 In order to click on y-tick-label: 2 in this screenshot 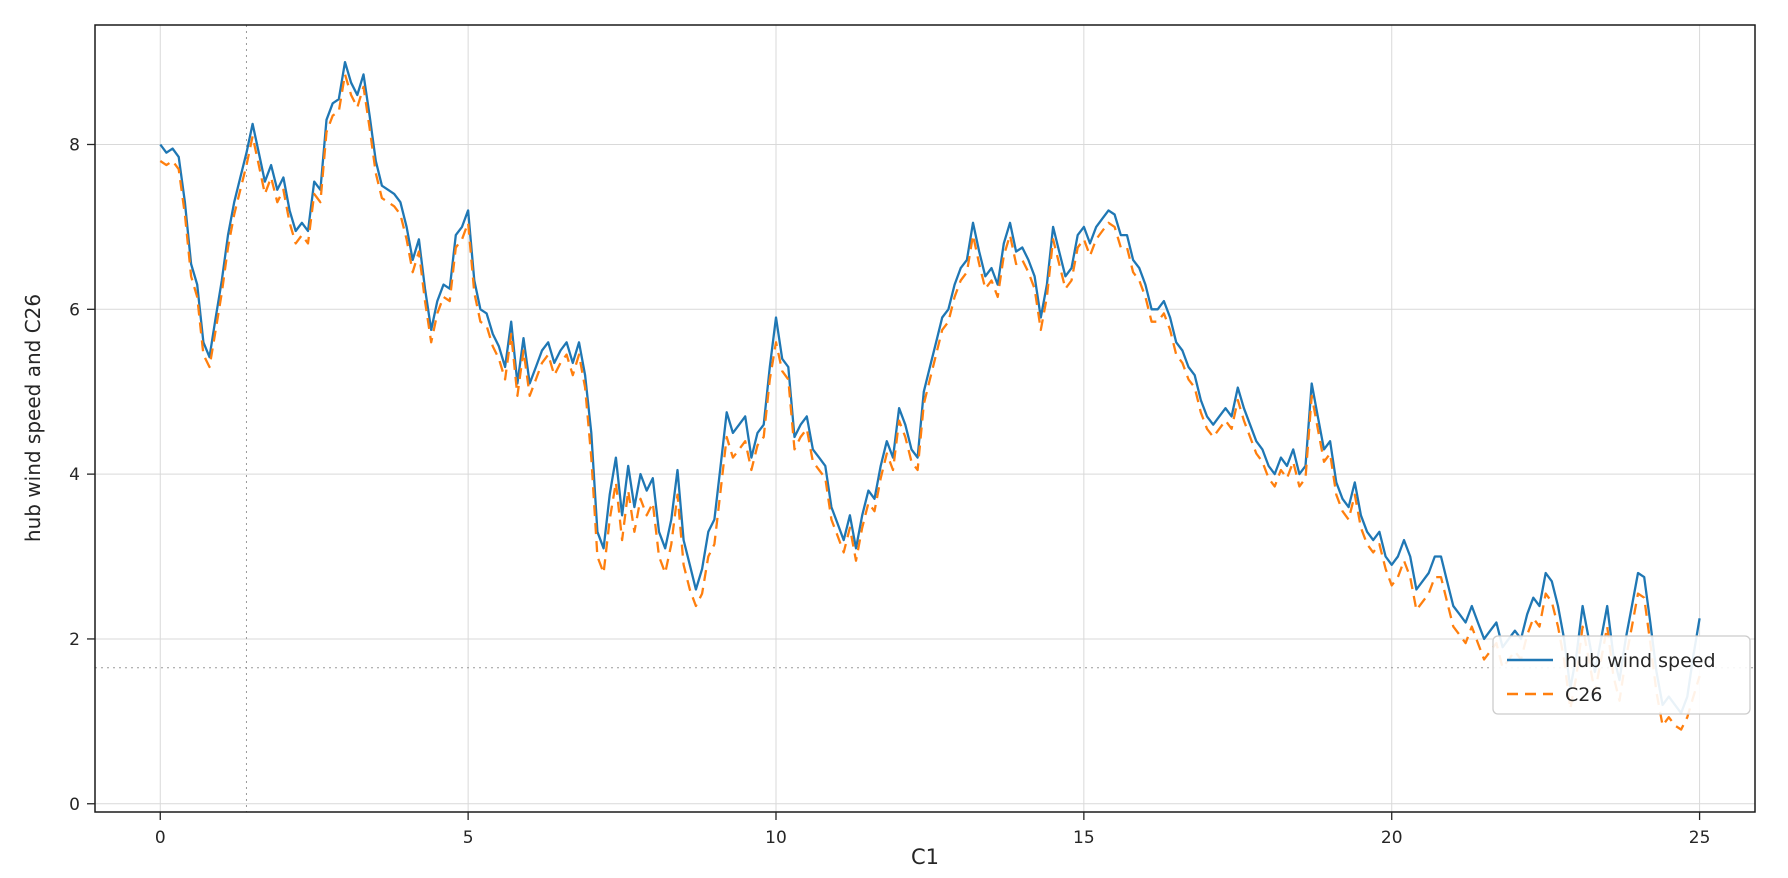, I will do `click(74, 640)`.